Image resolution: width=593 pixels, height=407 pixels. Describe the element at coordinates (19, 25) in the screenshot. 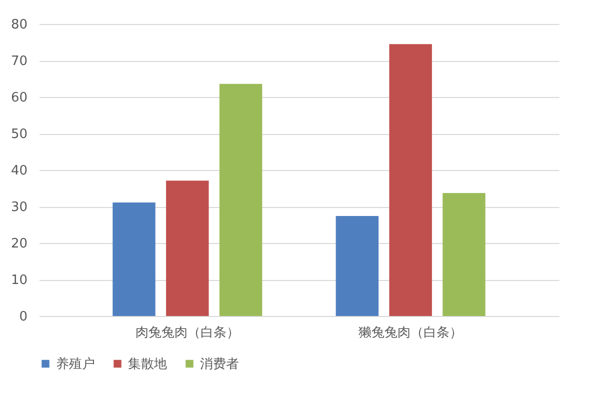

I see `y-tick-label: 80` at that location.